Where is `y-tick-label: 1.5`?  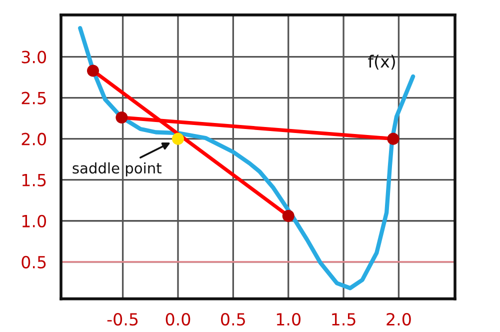 y-tick-label: 1.5 is located at coordinates (34, 180).